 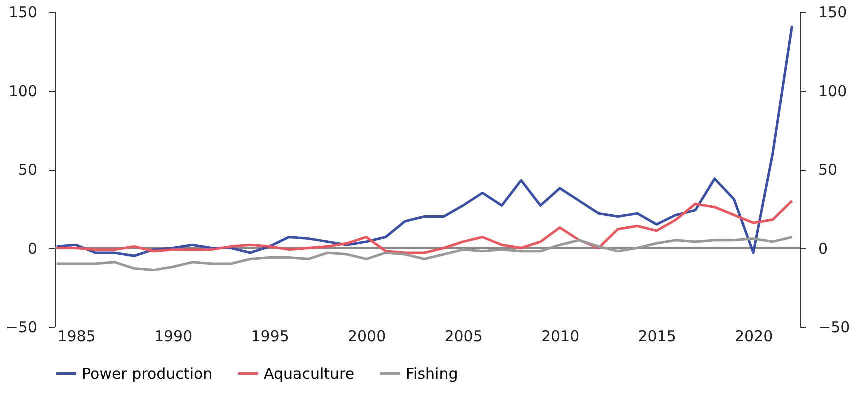 I want to click on y-tick-label: −50, so click(x=22, y=327).